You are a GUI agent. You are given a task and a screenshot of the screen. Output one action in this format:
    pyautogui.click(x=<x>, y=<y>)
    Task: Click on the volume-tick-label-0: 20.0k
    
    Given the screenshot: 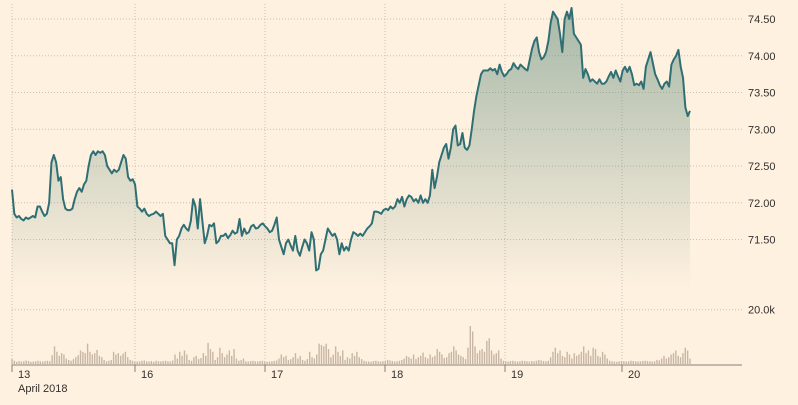 What is the action you would take?
    pyautogui.click(x=761, y=311)
    